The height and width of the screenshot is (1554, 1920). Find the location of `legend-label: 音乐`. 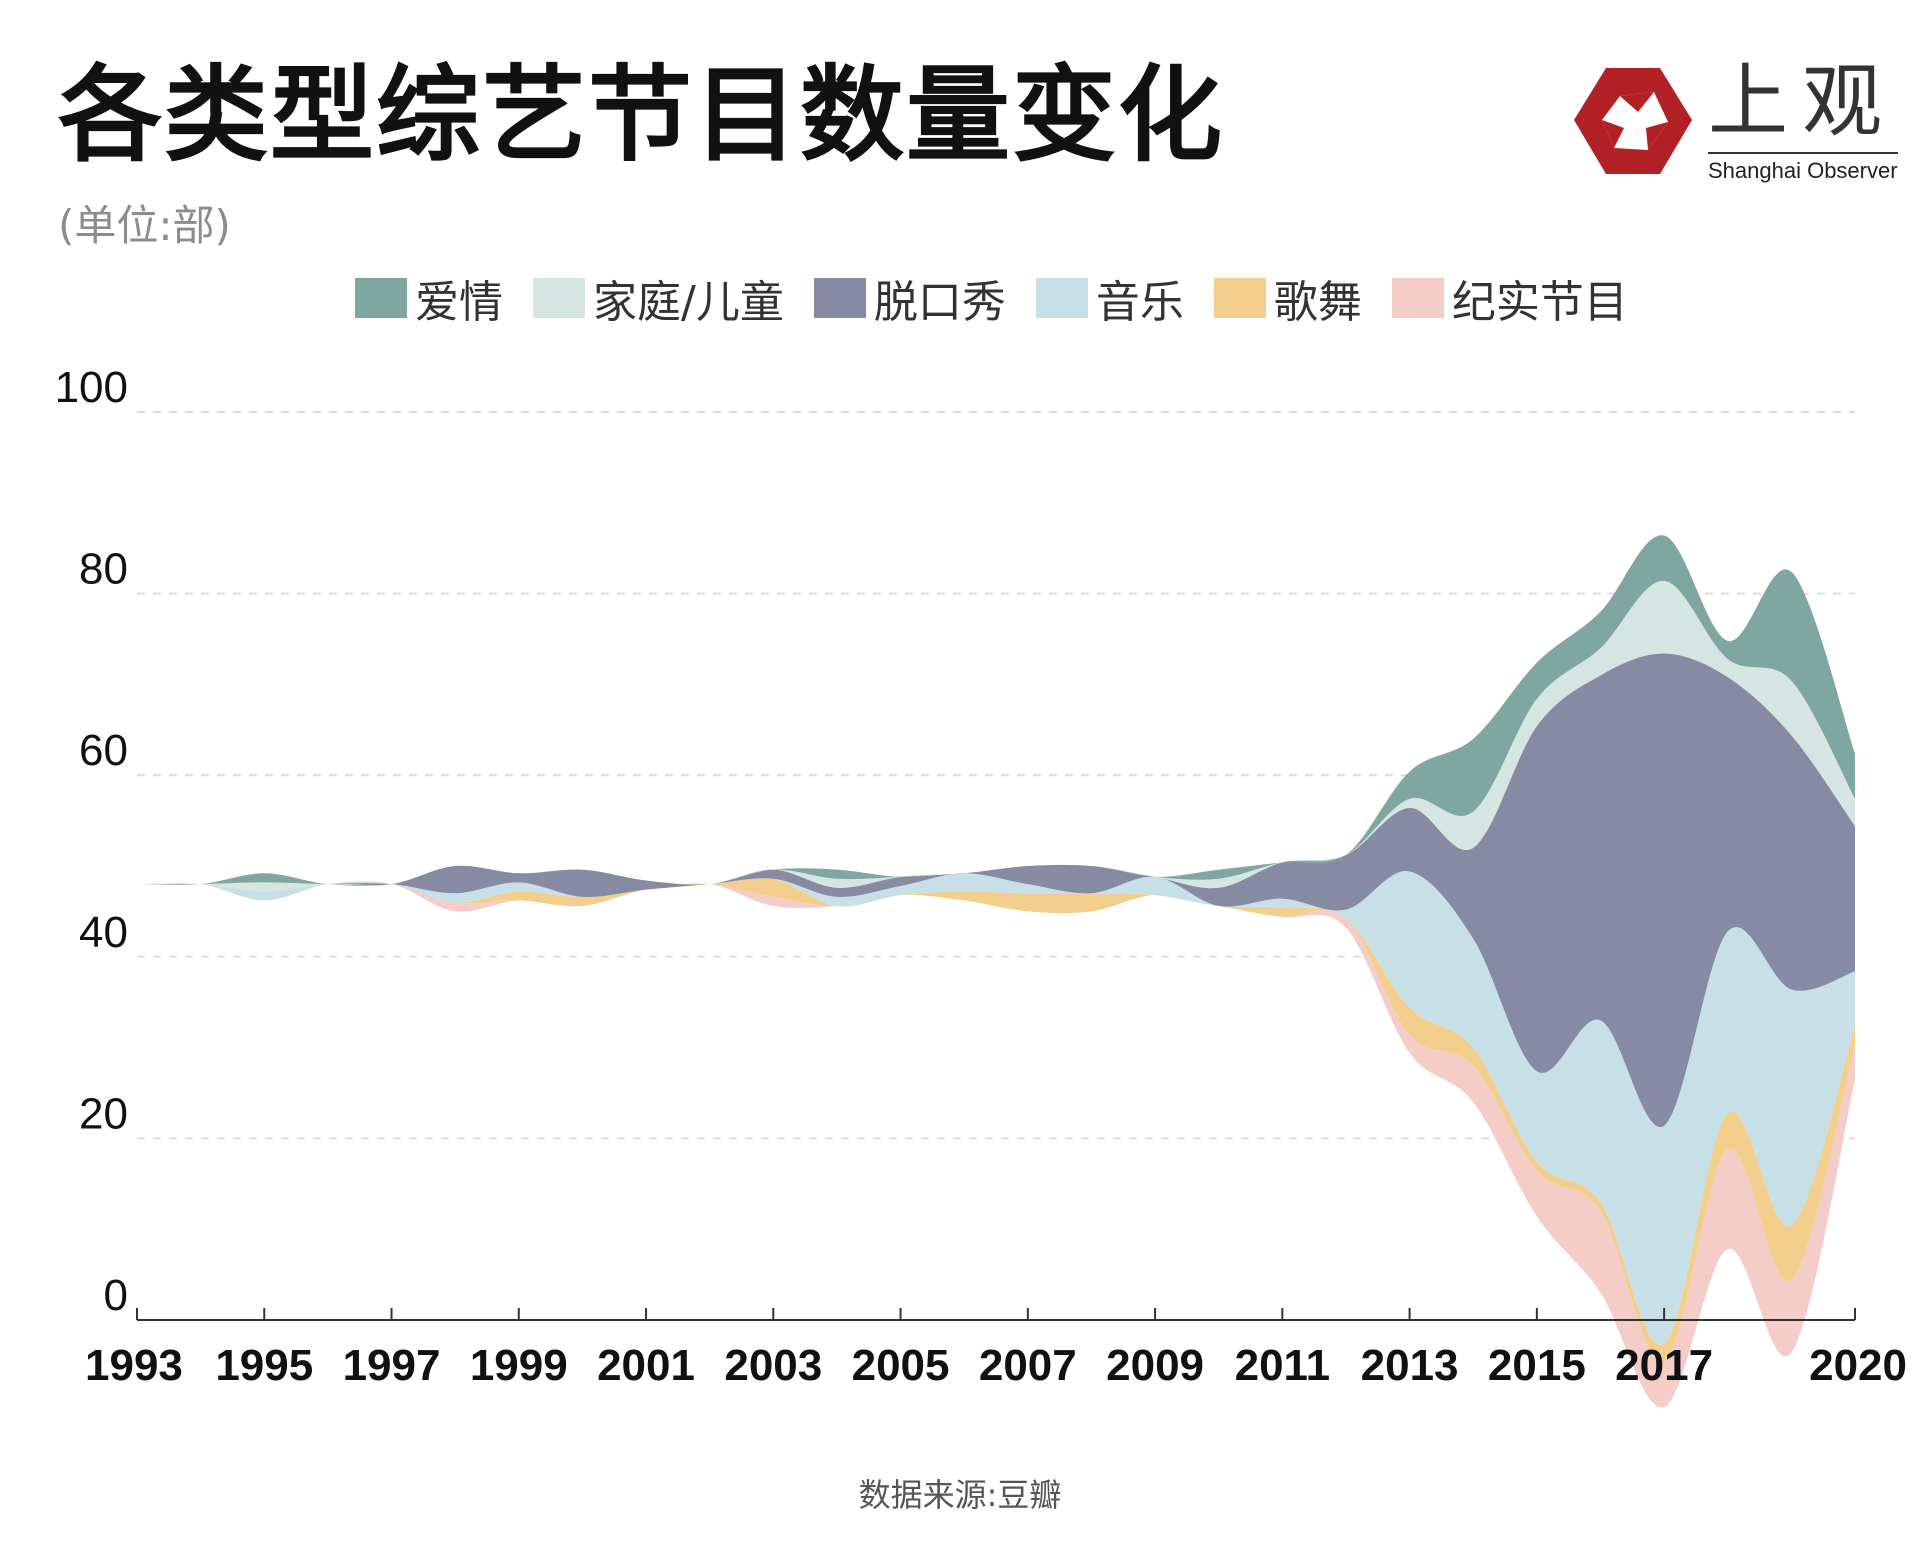

legend-label: 音乐 is located at coordinates (1139, 302).